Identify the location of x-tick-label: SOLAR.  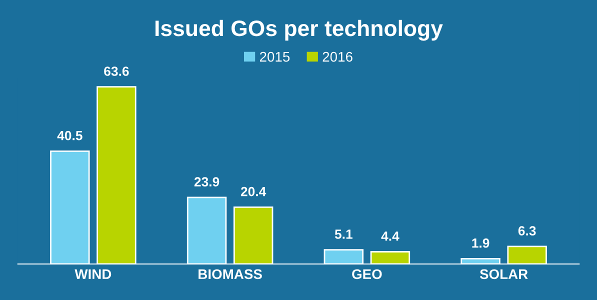
(504, 274).